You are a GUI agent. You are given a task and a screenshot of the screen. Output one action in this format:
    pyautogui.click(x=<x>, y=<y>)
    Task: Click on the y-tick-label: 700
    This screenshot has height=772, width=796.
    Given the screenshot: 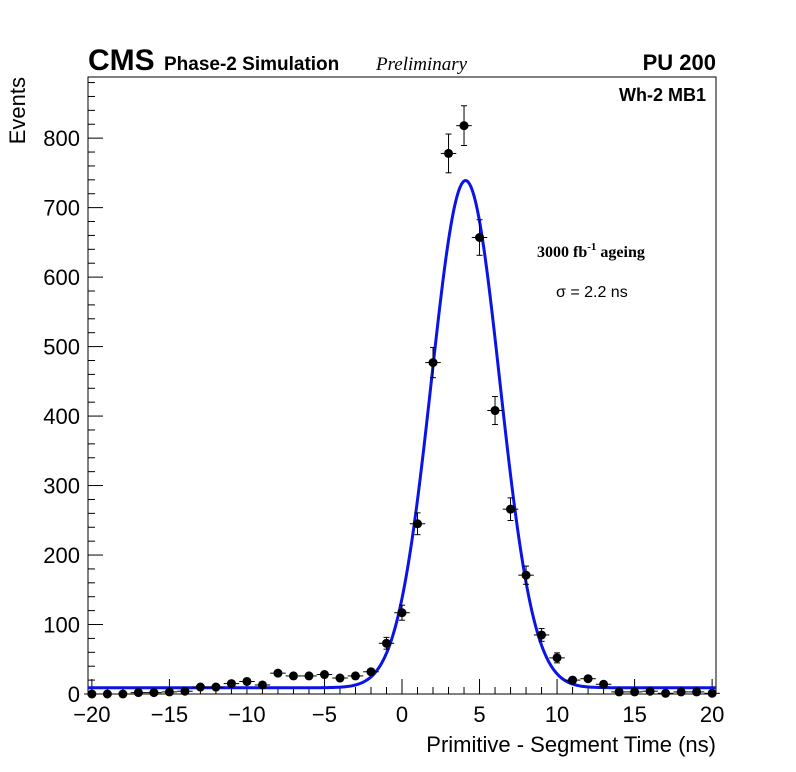 What is the action you would take?
    pyautogui.click(x=61, y=208)
    